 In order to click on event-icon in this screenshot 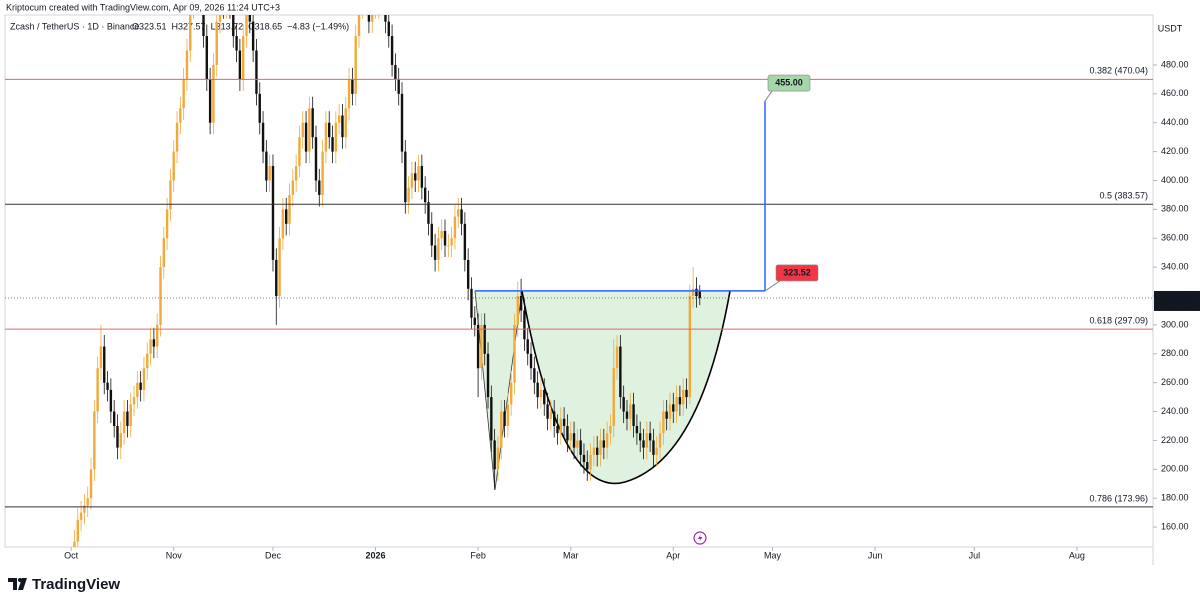, I will do `click(700, 538)`.